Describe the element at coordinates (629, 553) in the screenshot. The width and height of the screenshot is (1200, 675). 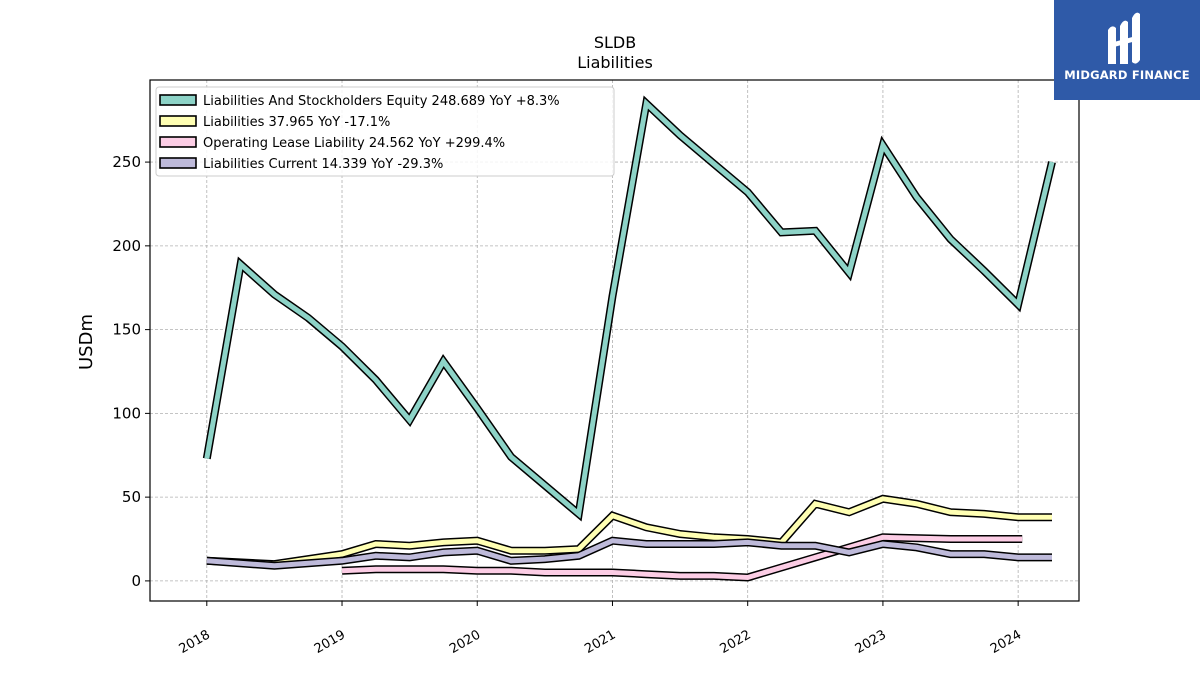
I see `series-line-liabilities-current` at that location.